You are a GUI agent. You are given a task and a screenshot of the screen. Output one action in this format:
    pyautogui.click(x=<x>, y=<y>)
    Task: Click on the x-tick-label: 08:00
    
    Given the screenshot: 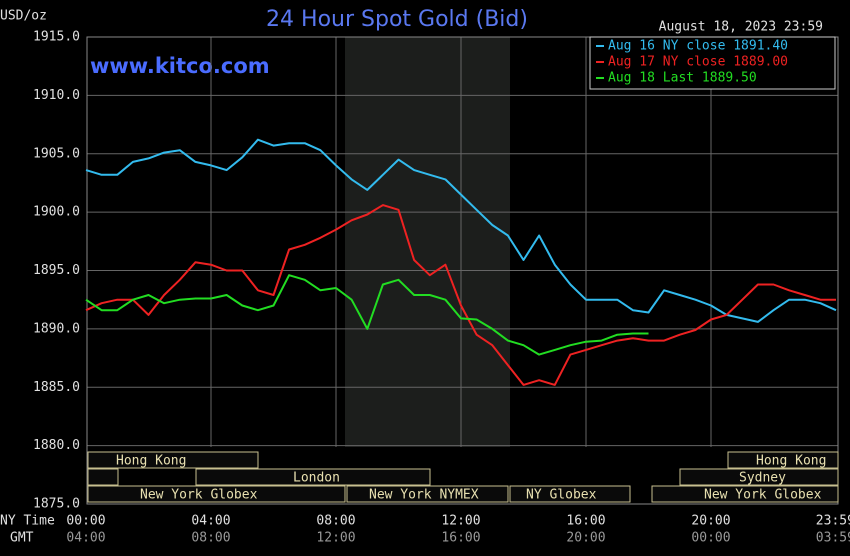 What is the action you would take?
    pyautogui.click(x=335, y=521)
    